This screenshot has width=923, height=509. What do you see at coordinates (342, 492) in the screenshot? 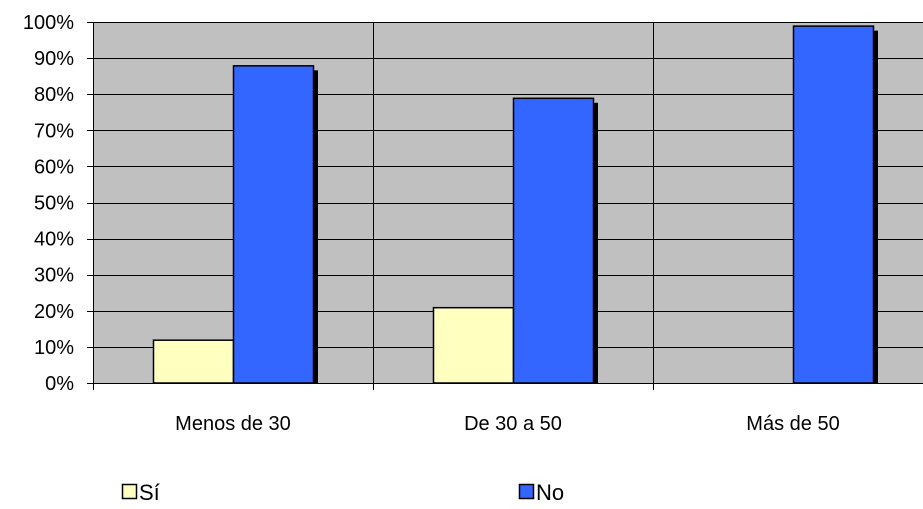
I see `legend: Sí No` at bounding box center [342, 492].